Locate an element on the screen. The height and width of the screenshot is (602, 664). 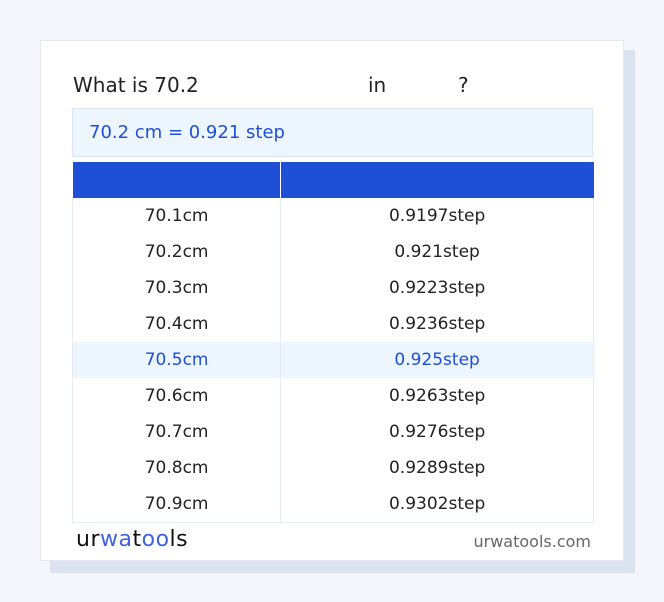
cm-value: 70.6cm is located at coordinates (176, 396).